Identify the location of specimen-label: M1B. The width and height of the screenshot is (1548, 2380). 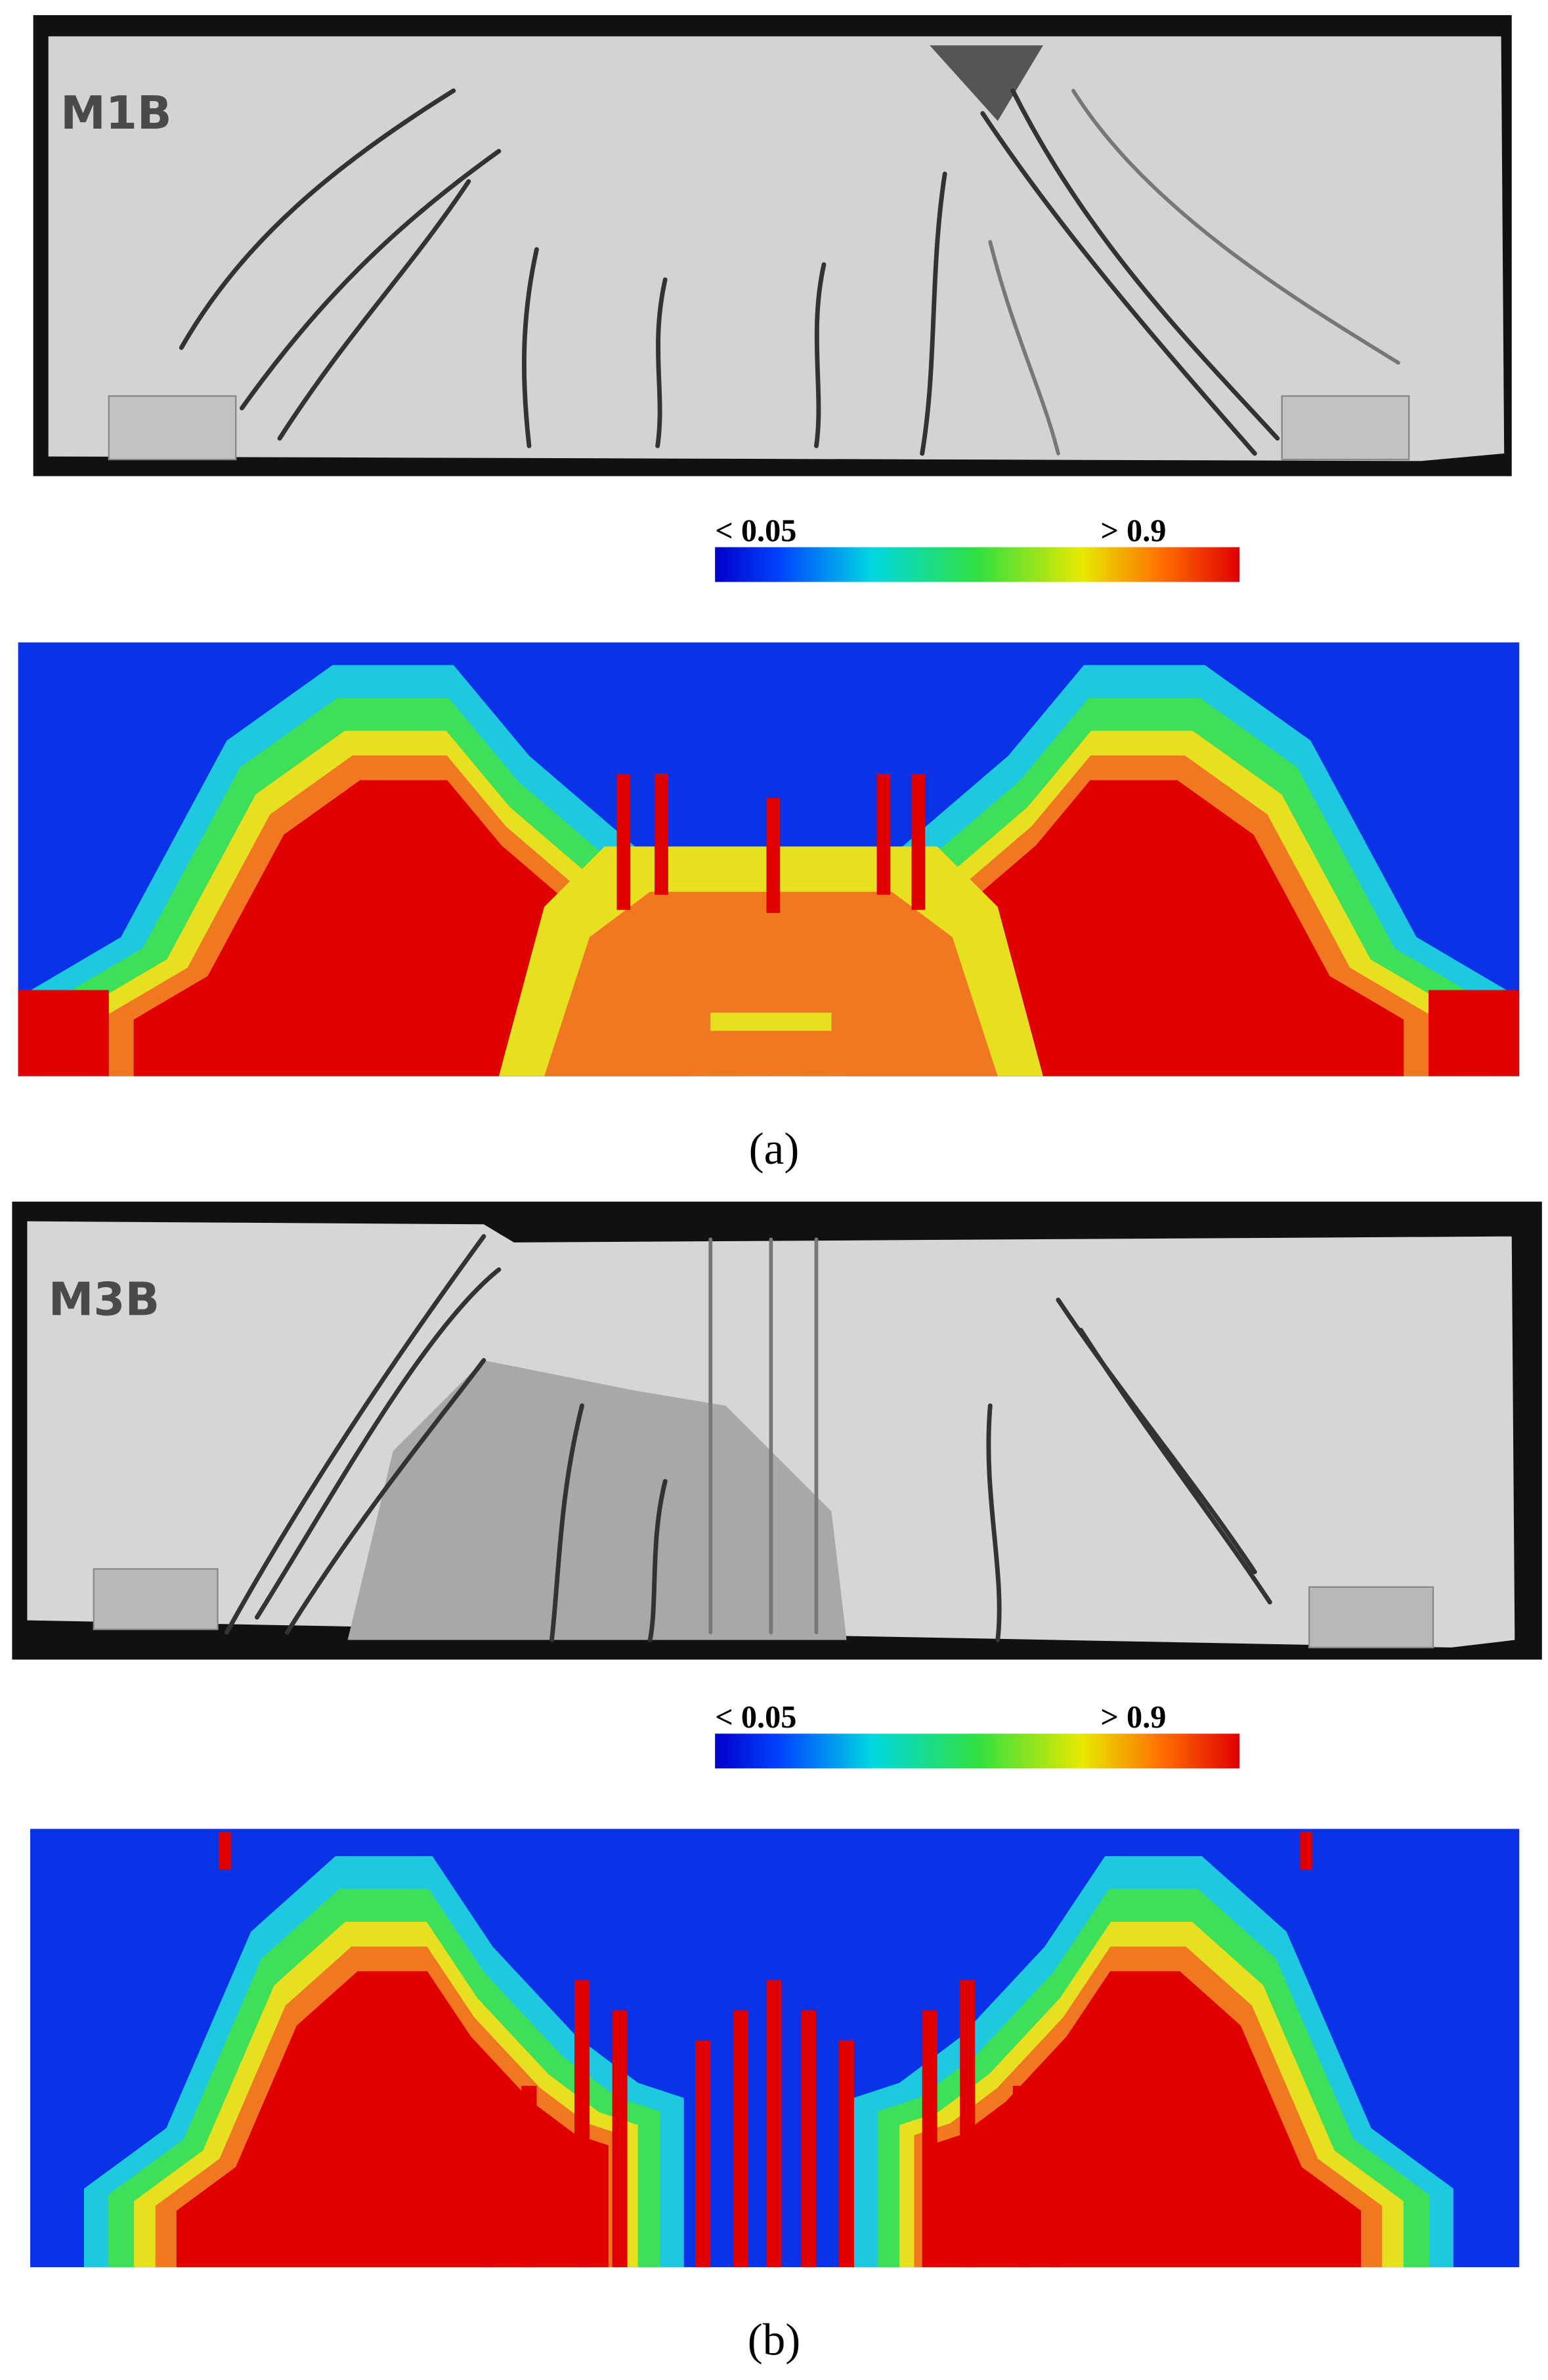
(115, 113).